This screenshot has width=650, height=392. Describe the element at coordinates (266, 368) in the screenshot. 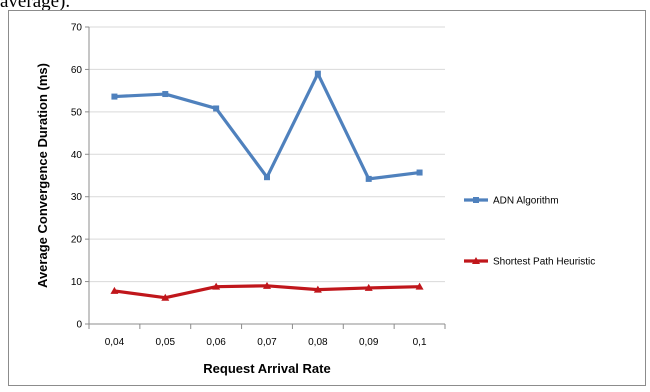

I see `x-axis-title: Request Arrival Rate` at that location.